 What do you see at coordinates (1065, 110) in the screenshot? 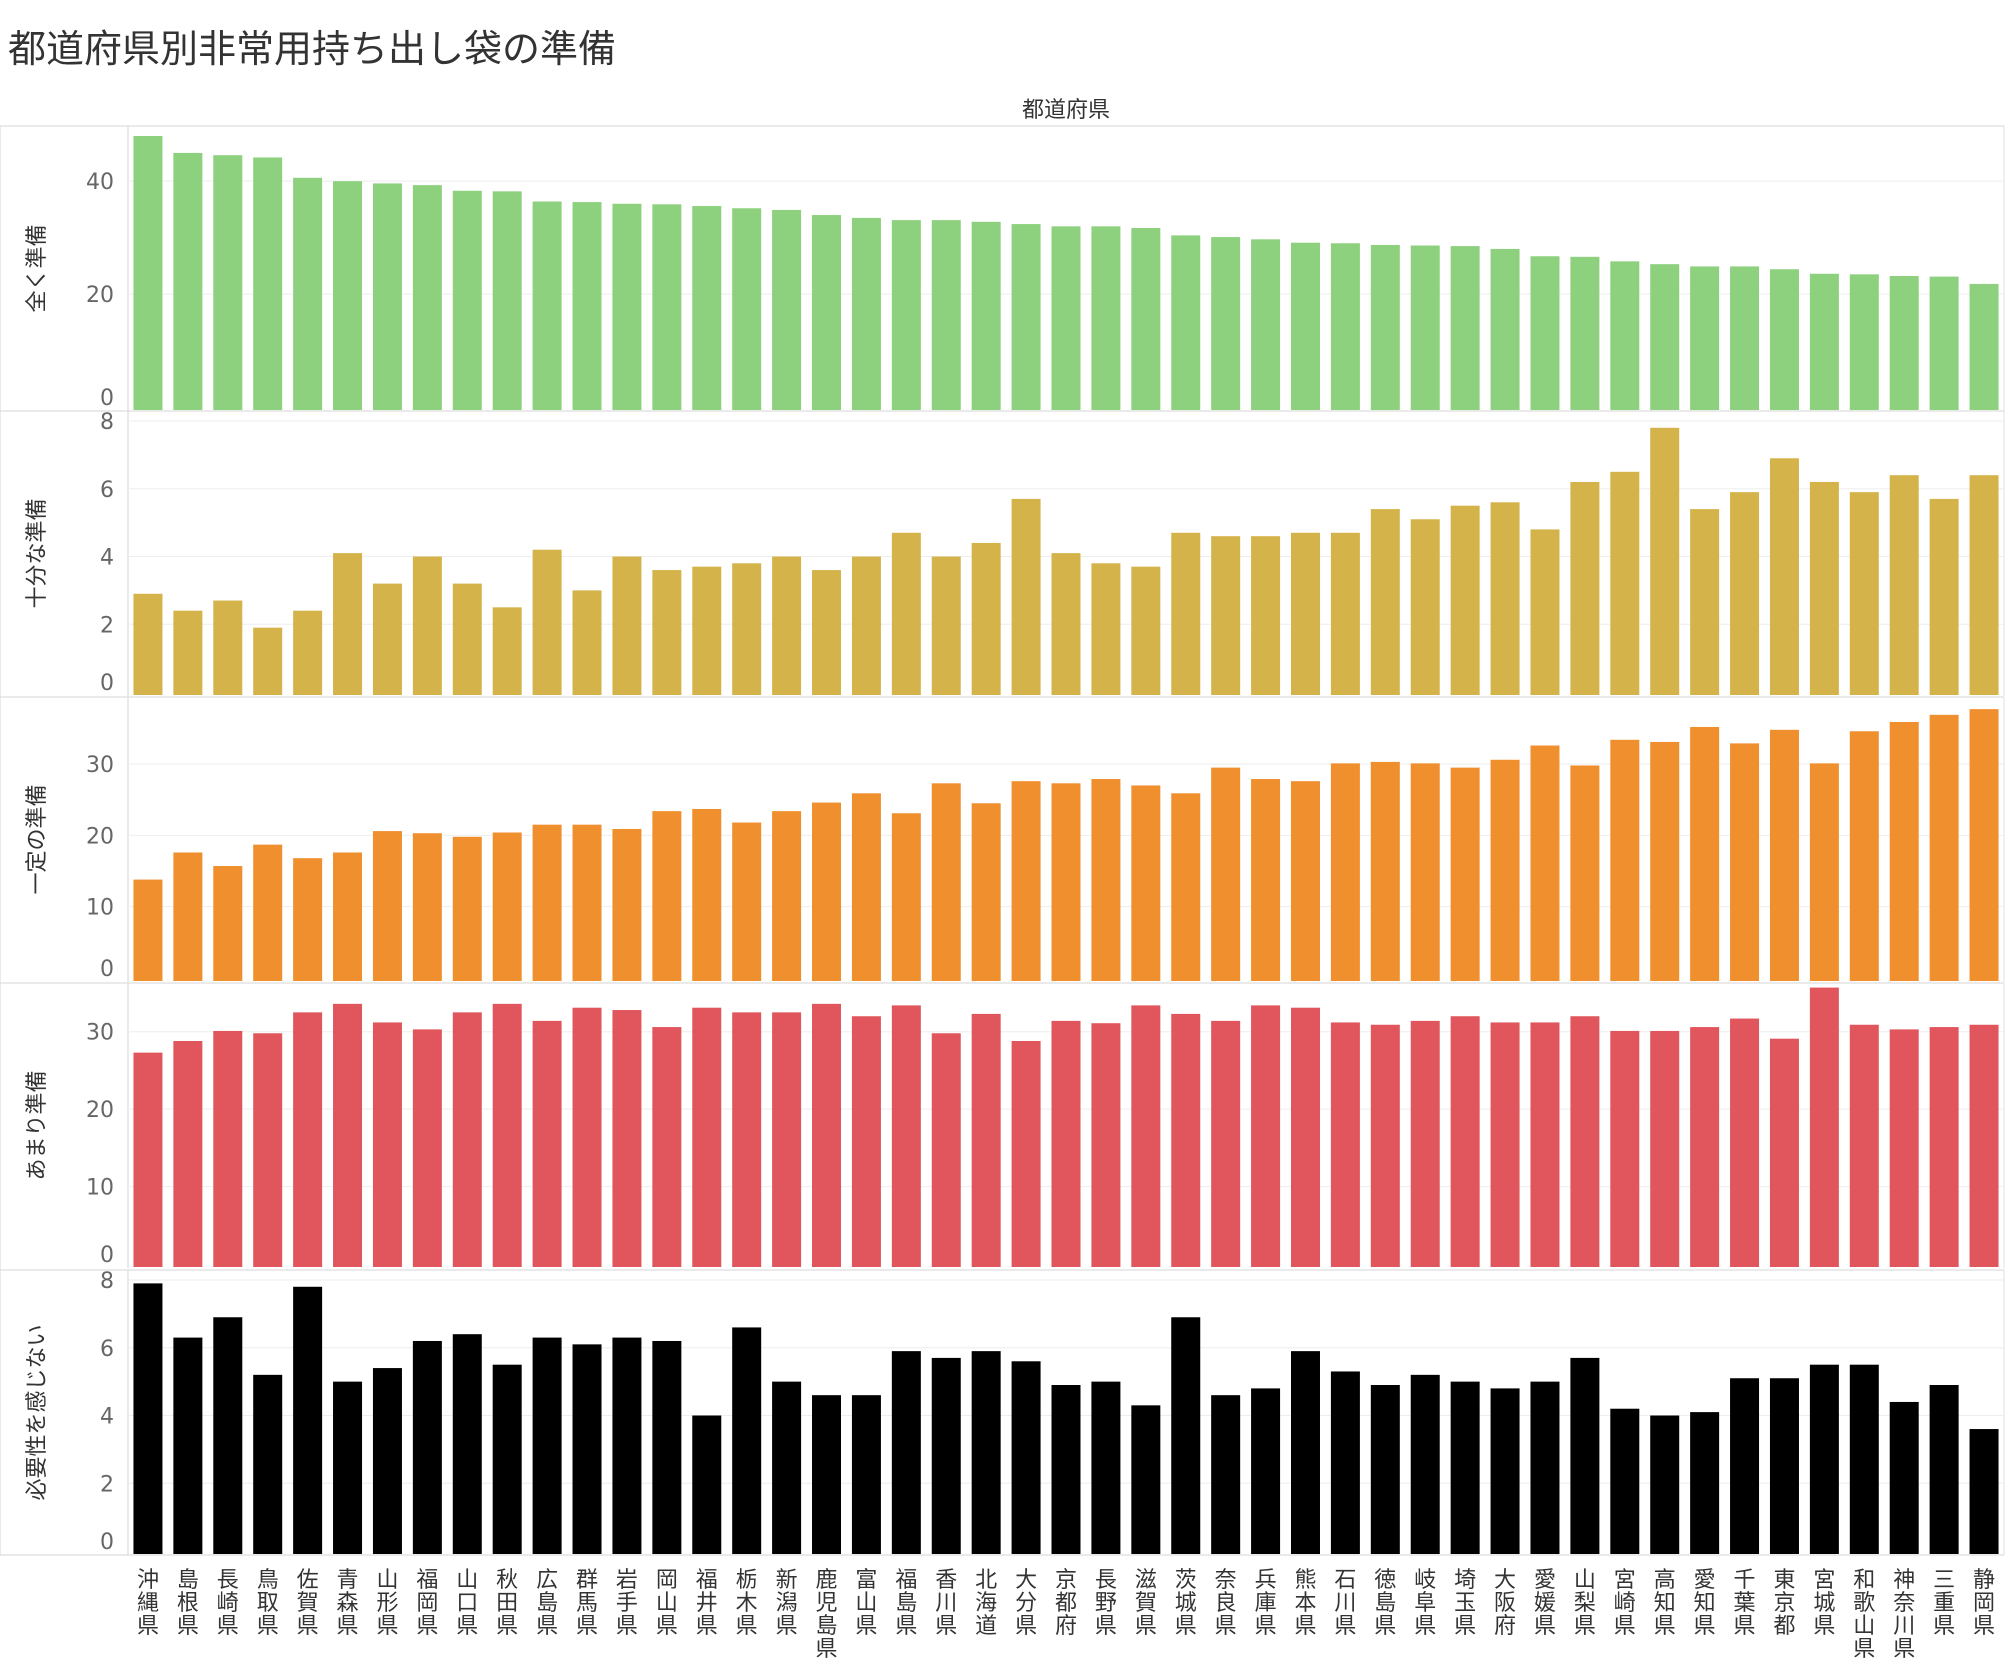
I see `column-header: 都道府県` at bounding box center [1065, 110].